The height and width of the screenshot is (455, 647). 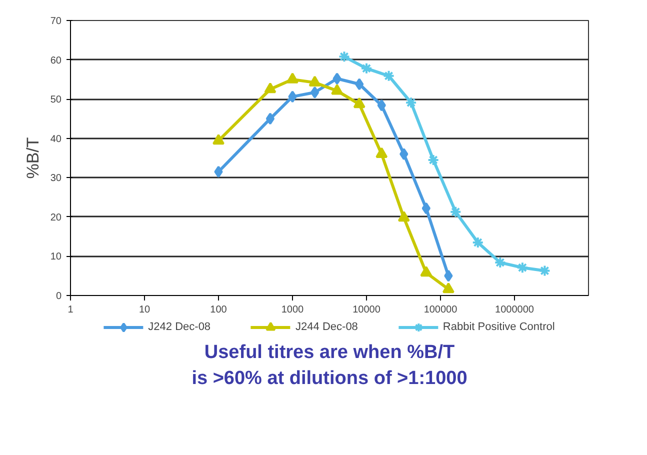 I want to click on legend-label: J242 Dec-08, so click(x=179, y=327).